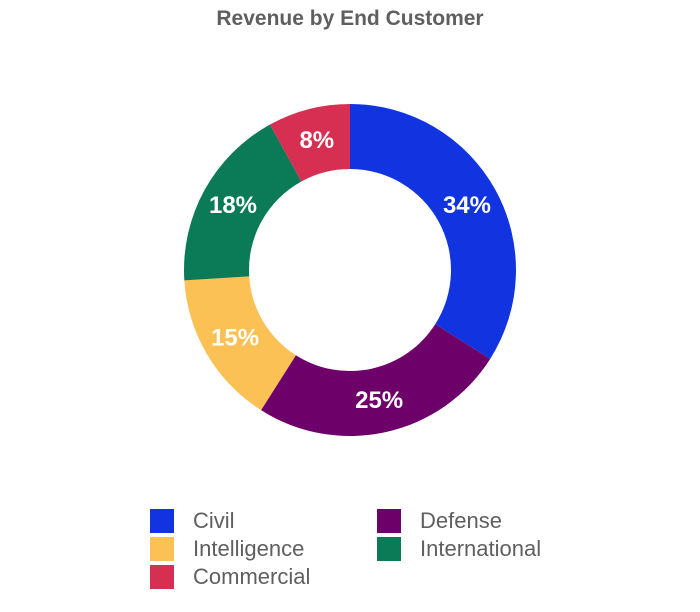 The height and width of the screenshot is (612, 700). What do you see at coordinates (350, 18) in the screenshot?
I see `chart-title: Revenue by End Customer` at bounding box center [350, 18].